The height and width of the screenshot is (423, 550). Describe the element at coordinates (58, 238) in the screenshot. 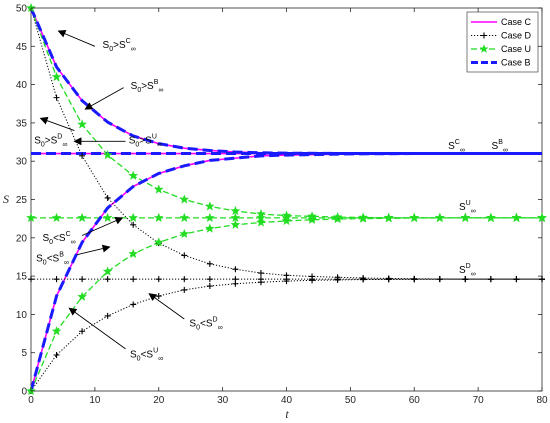

I see `annotation-s0-lt-sc: S0<SC∞` at that location.